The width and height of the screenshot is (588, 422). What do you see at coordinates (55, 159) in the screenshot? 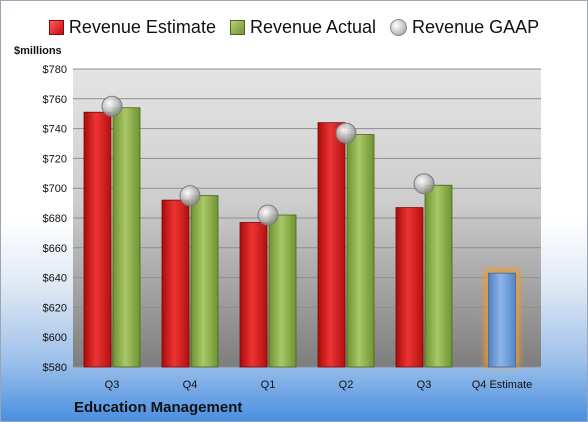
I see `y-tick-label: $720` at bounding box center [55, 159].